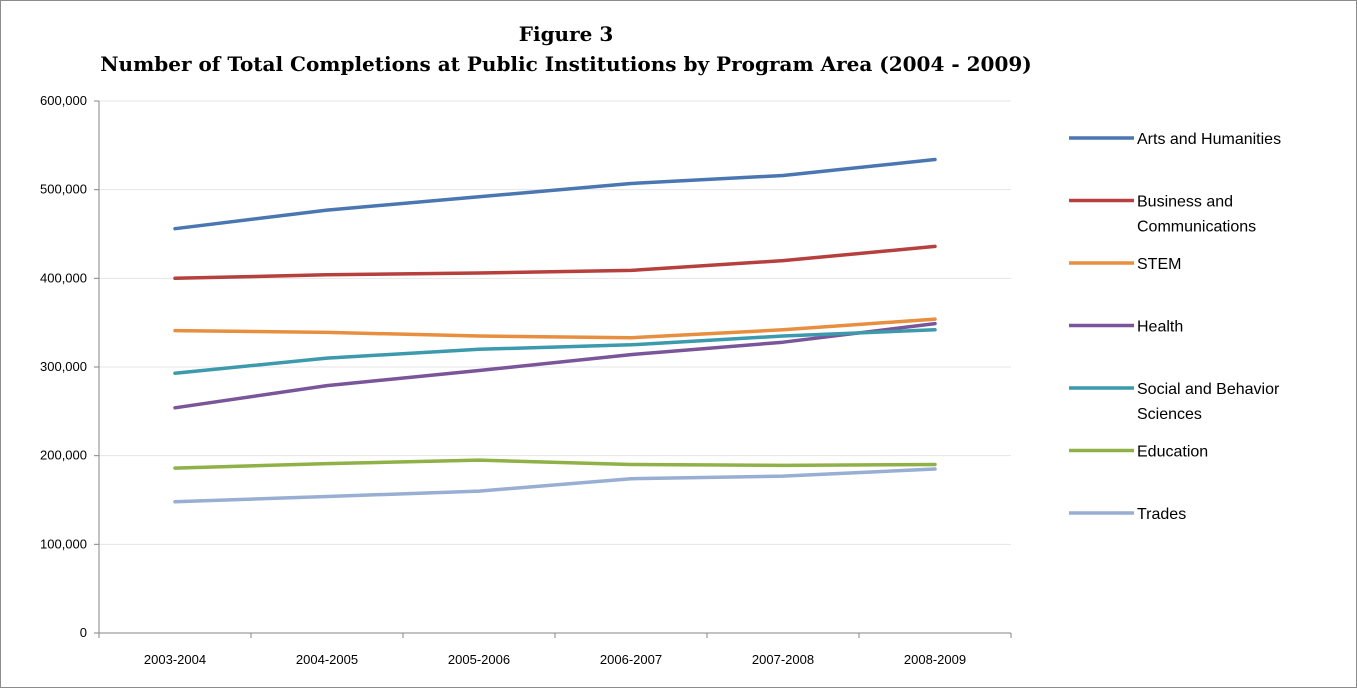  I want to click on legend-label: Business and, so click(1185, 202).